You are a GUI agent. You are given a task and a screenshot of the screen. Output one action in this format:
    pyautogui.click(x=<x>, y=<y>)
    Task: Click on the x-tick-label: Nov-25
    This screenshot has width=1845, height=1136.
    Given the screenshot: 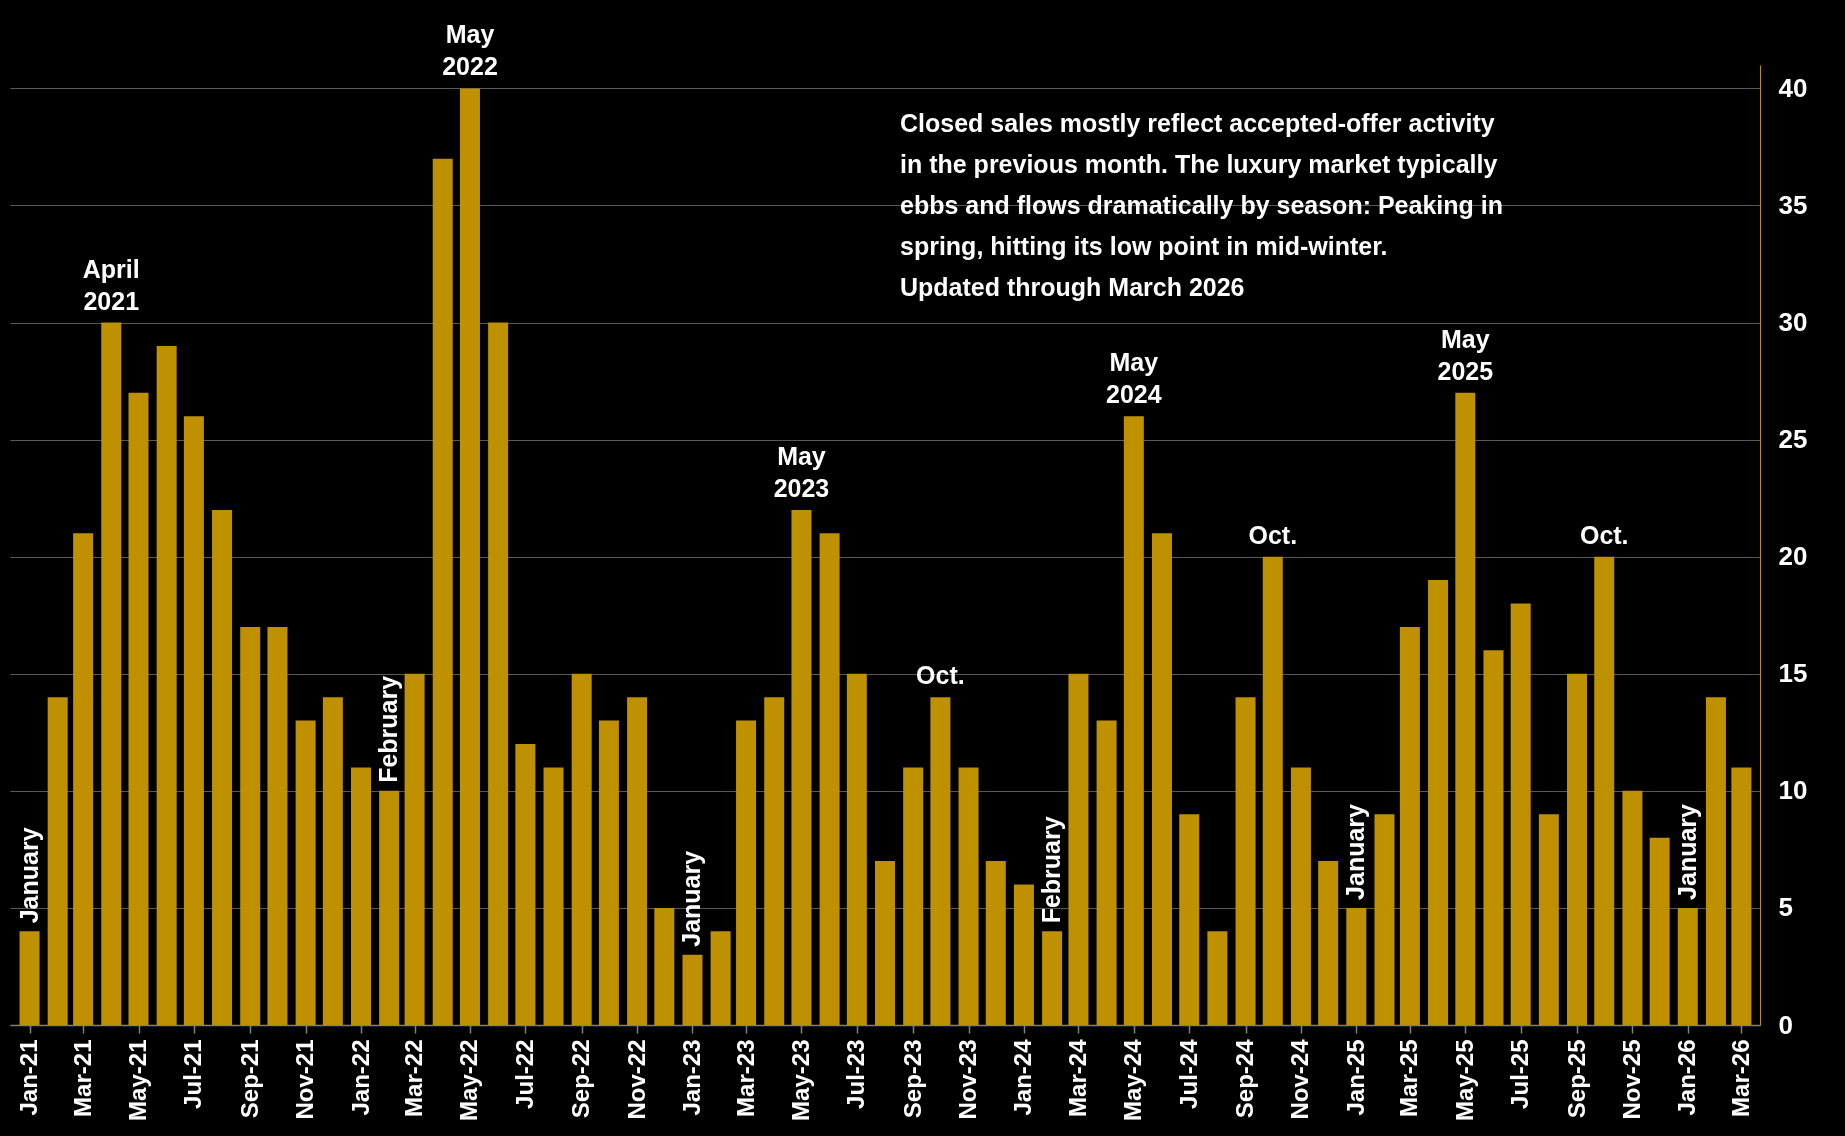 What is the action you would take?
    pyautogui.click(x=1631, y=1079)
    